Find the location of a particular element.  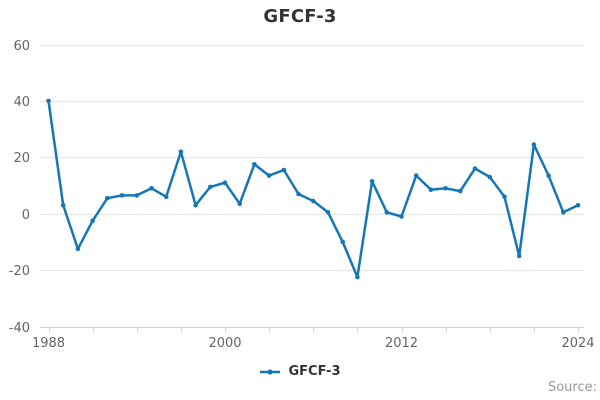

x-tick-label: 2000 is located at coordinates (224, 343).